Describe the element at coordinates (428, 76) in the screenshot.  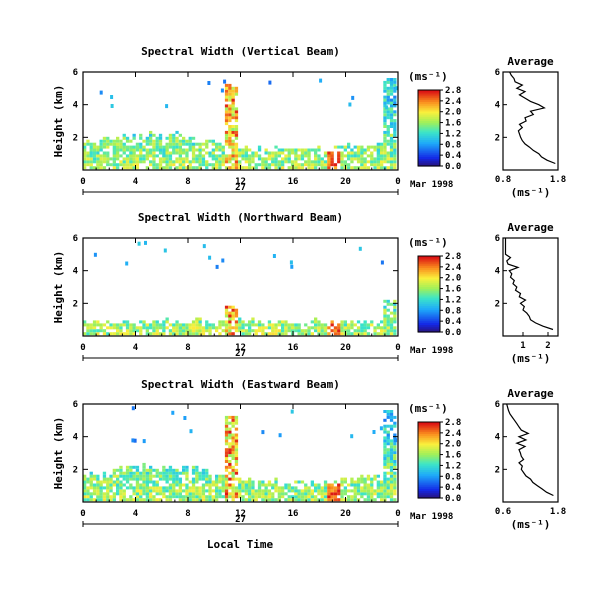
I see `colorbar-unit: (ms⁻¹)` at that location.